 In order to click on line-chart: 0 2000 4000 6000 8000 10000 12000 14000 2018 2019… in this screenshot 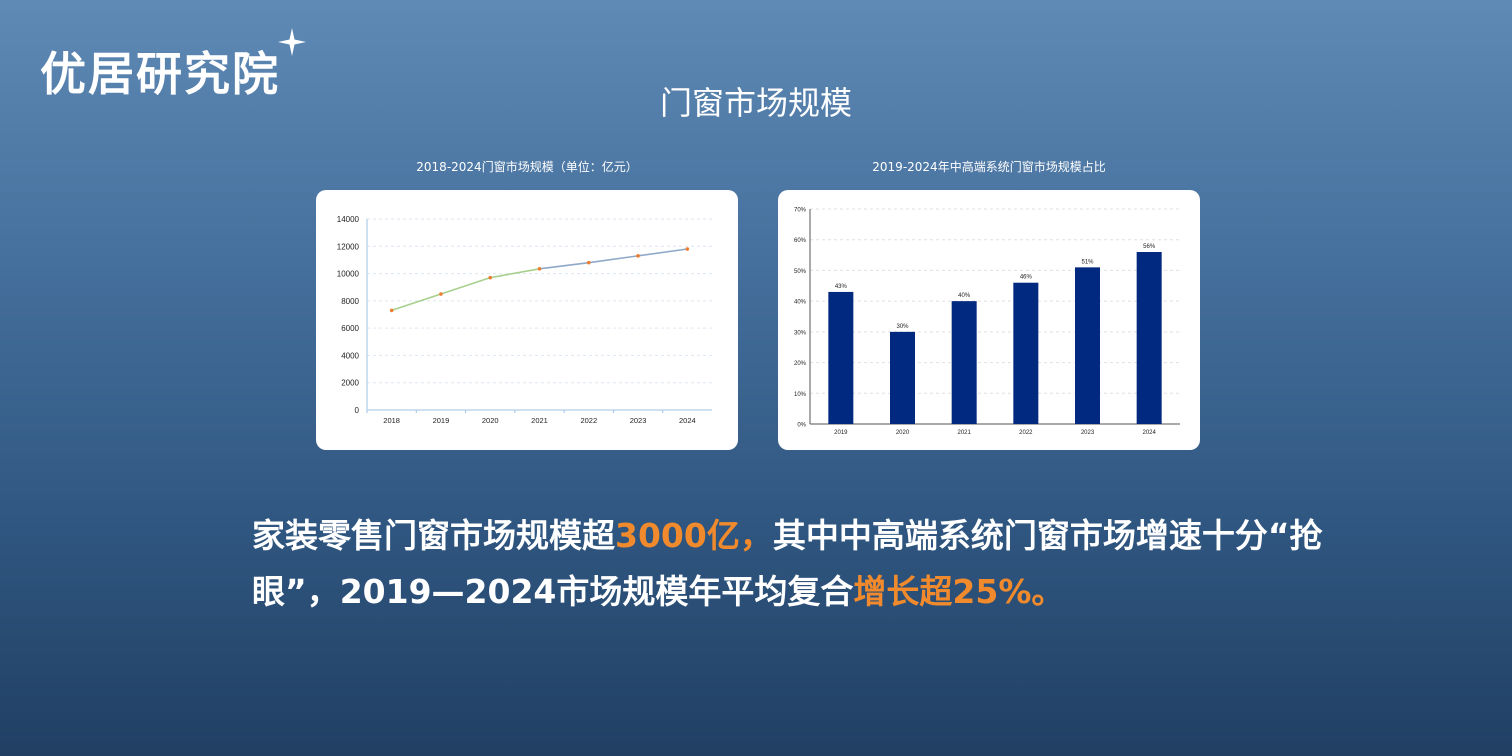, I will do `click(524, 320)`.